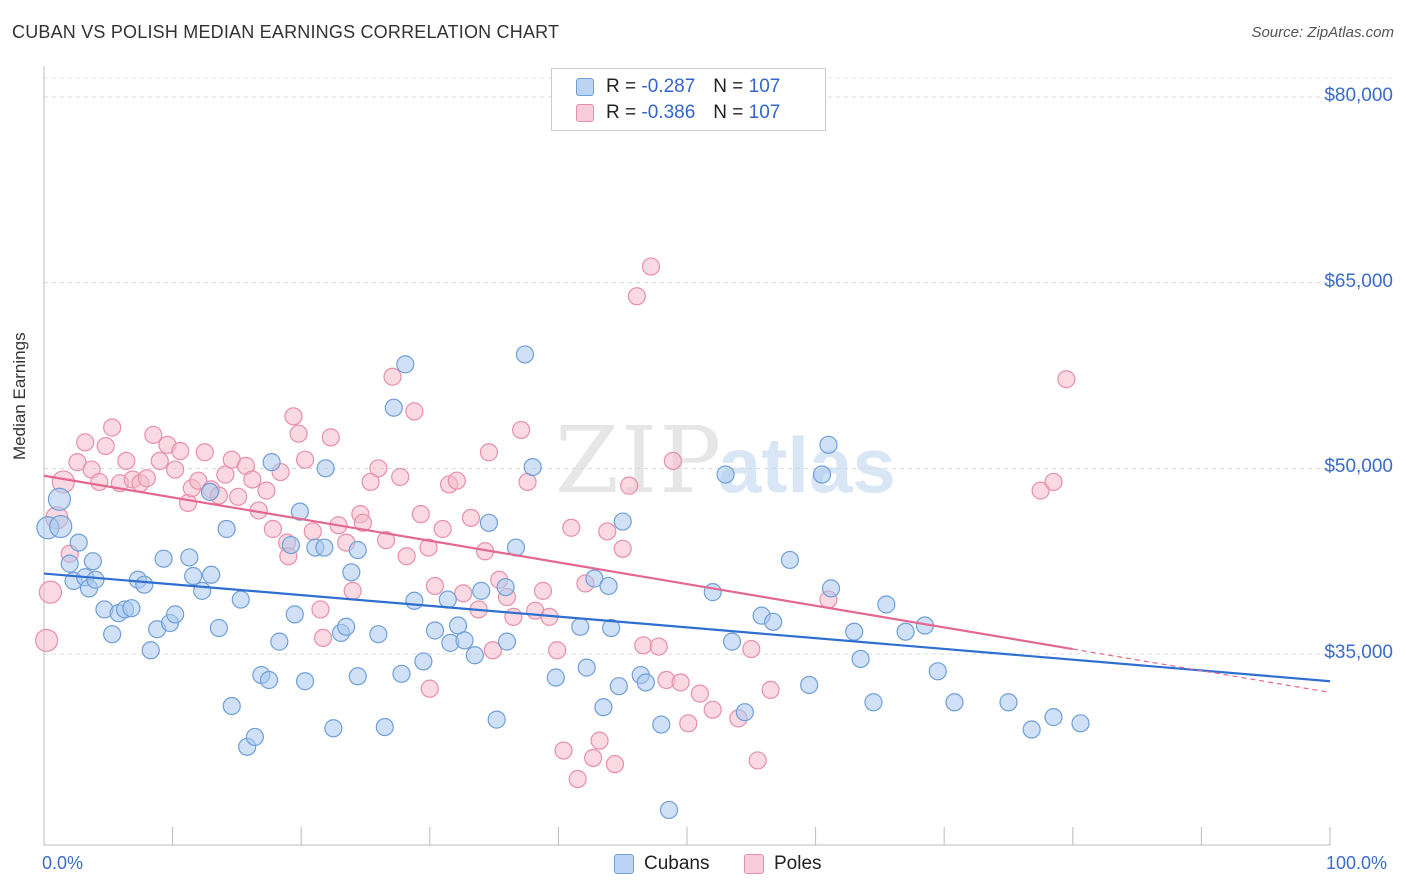 This screenshot has height=892, width=1406. I want to click on legend-poles-n-label: N =, so click(728, 112).